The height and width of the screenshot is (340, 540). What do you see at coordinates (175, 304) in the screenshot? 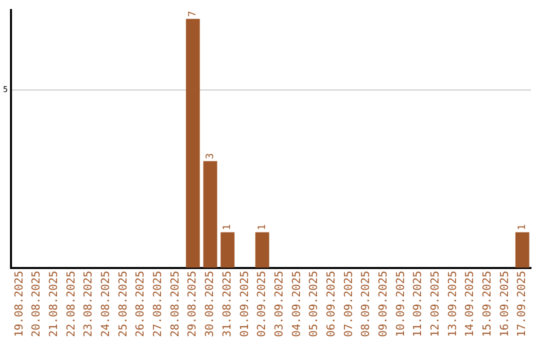
I see `x-tick-label: 28.08.2025` at bounding box center [175, 304].